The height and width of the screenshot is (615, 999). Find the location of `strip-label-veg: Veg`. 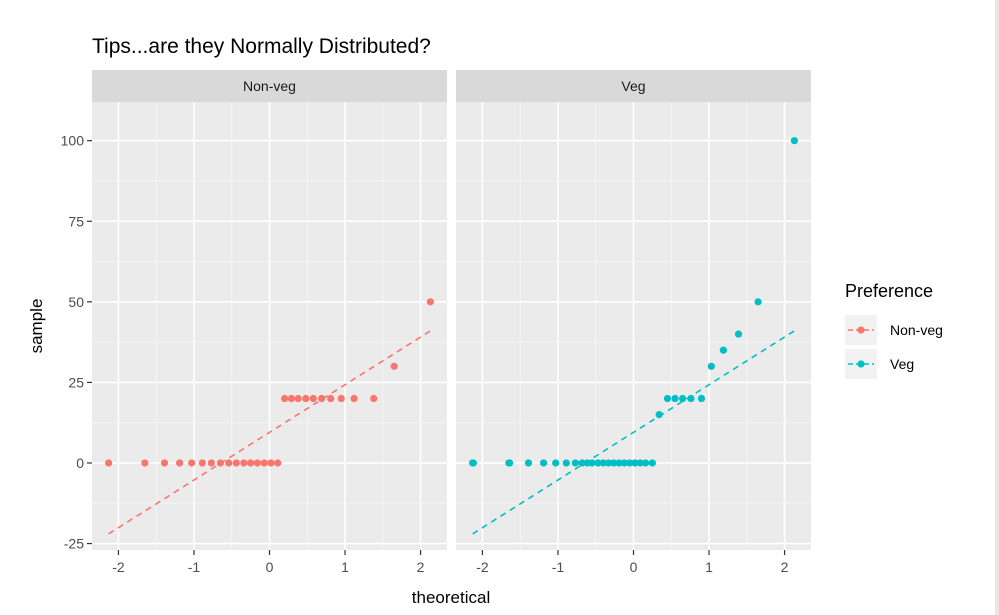

strip-label-veg: Veg is located at coordinates (633, 86).